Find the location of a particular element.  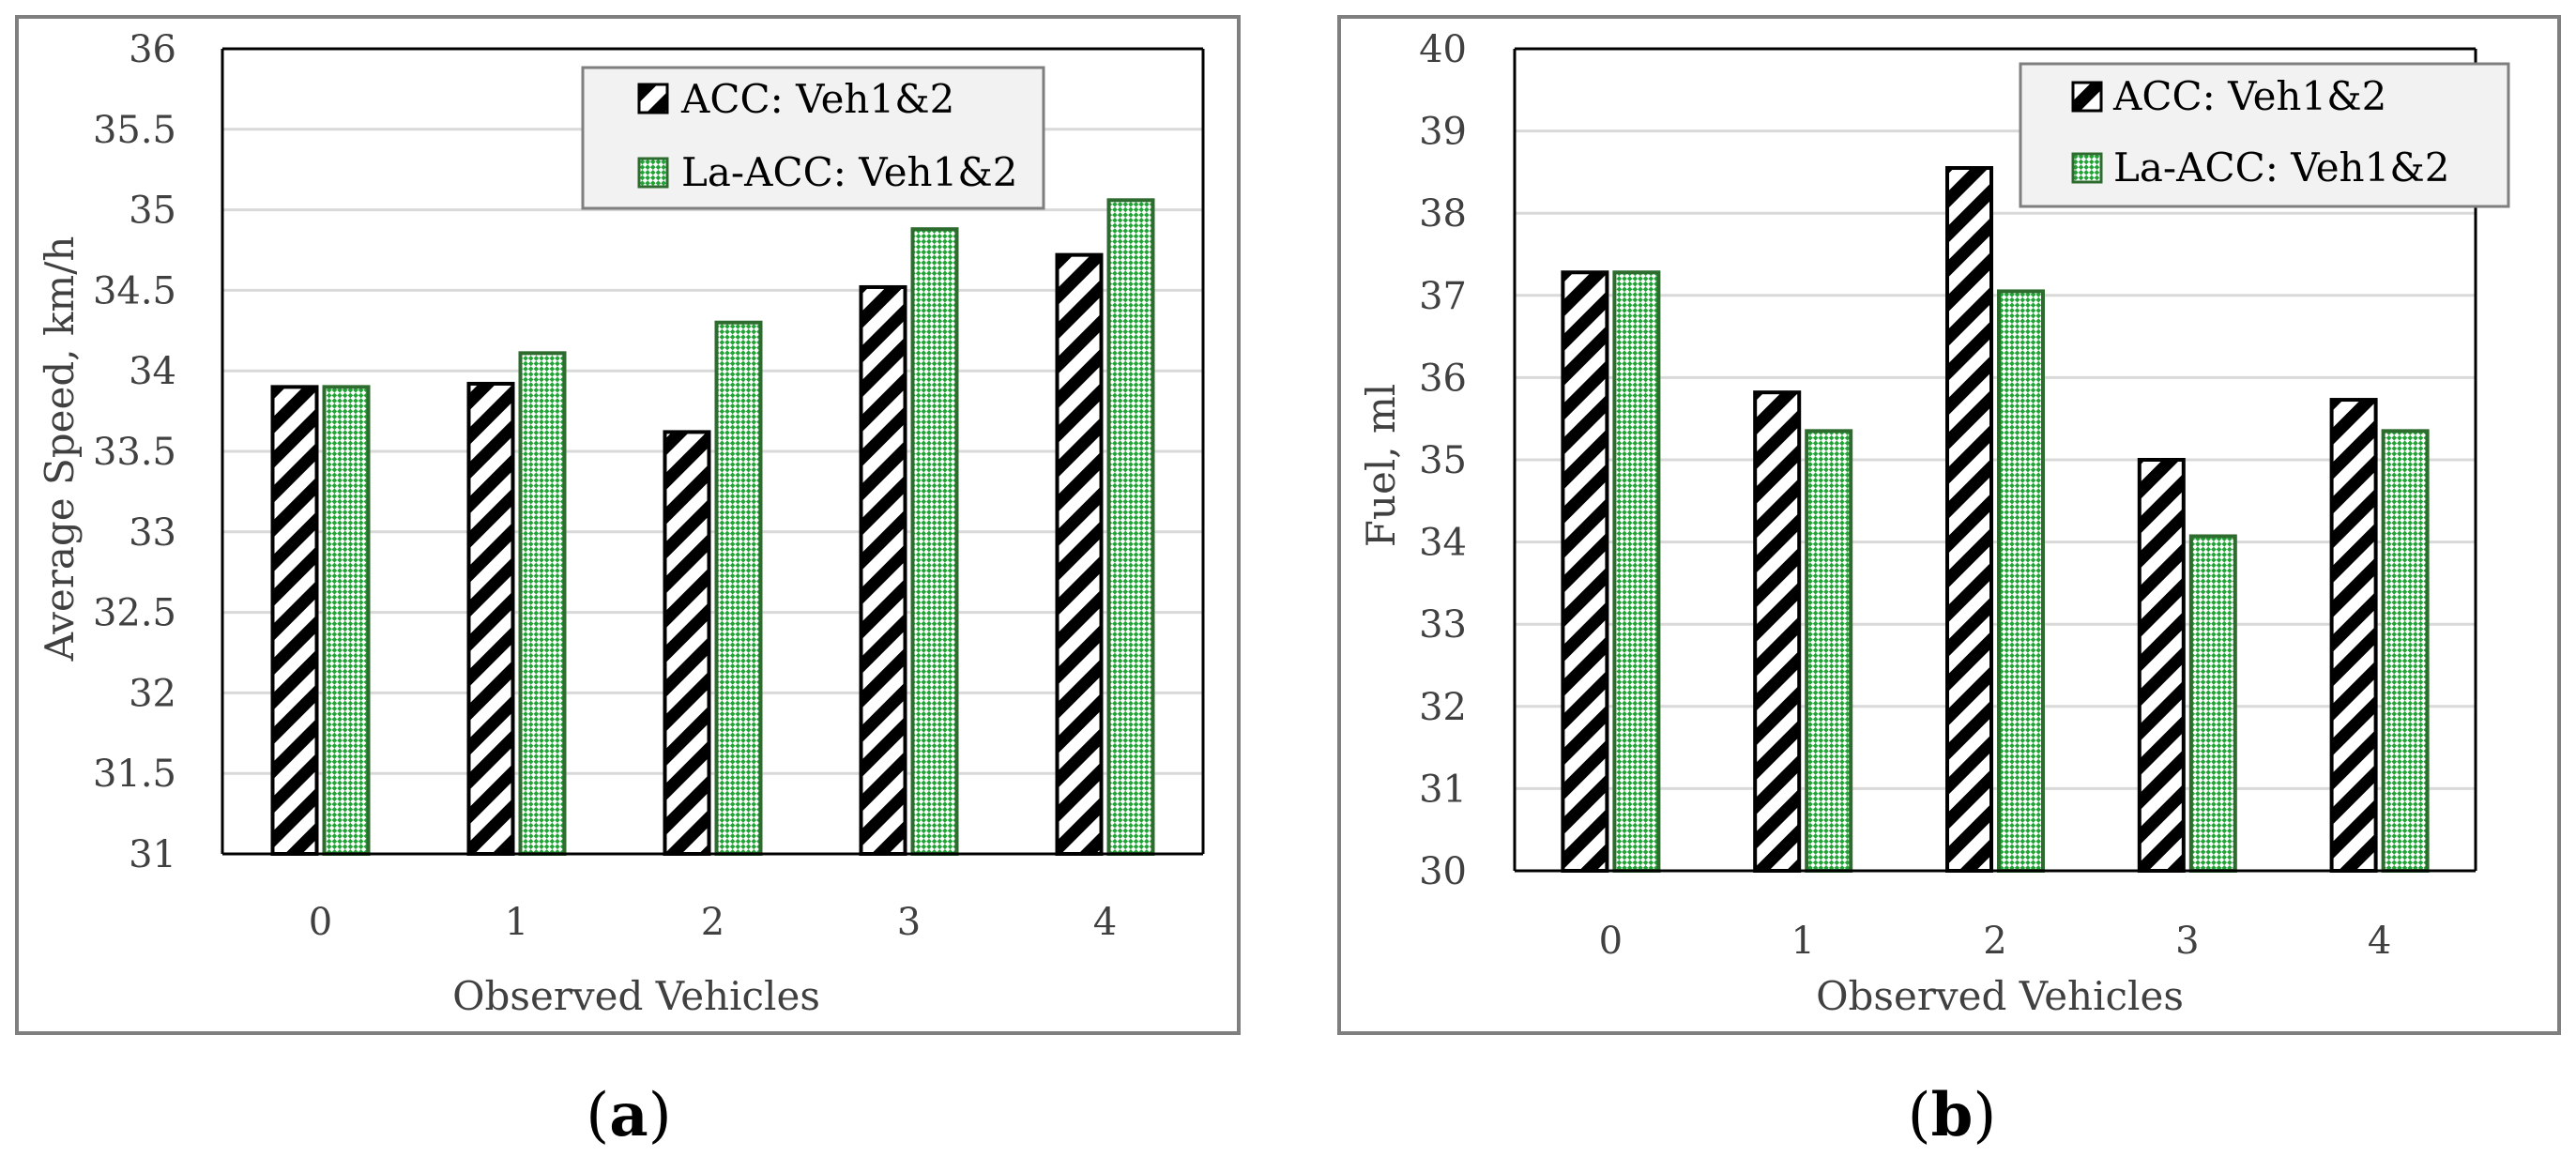

chart-b-legend-swatch-acc is located at coordinates (2087, 97).